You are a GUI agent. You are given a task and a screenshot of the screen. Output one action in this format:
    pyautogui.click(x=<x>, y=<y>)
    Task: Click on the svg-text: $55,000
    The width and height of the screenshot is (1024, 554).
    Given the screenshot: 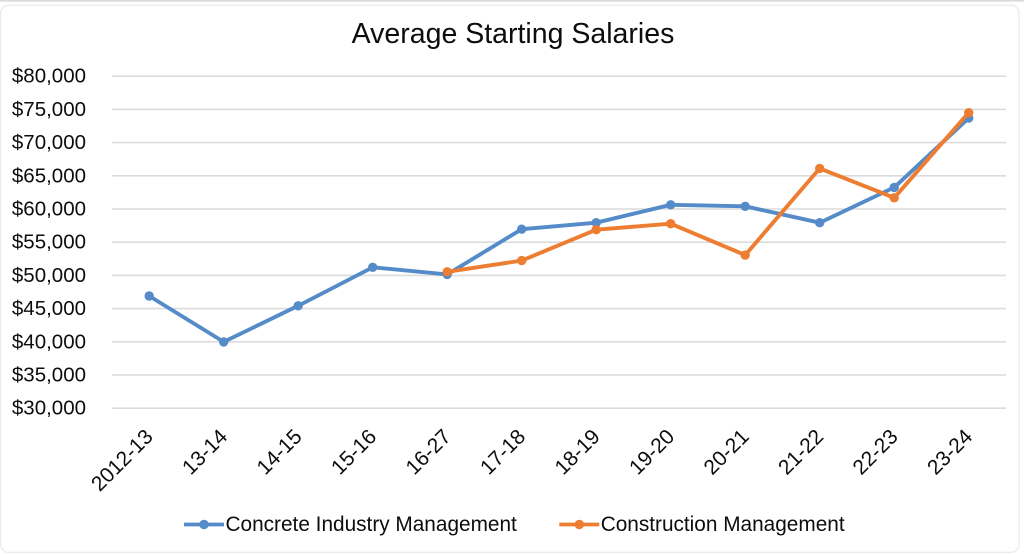 What is the action you would take?
    pyautogui.click(x=49, y=242)
    